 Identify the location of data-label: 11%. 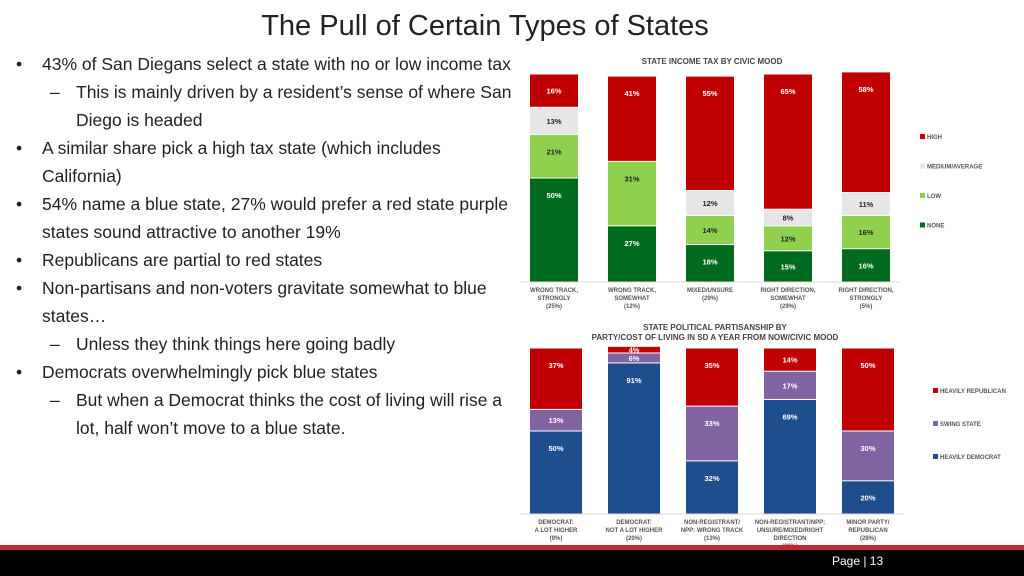
(866, 204).